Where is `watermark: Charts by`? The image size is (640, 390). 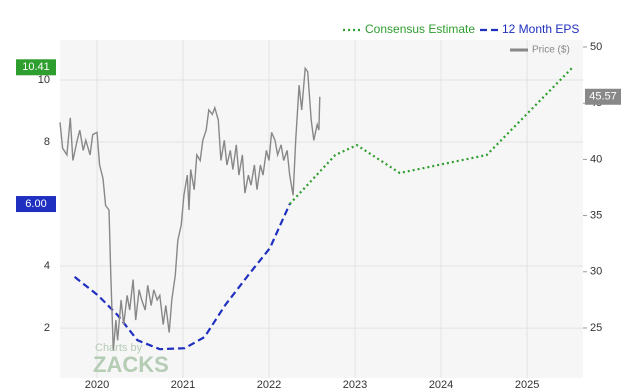
watermark: Charts by is located at coordinates (119, 348).